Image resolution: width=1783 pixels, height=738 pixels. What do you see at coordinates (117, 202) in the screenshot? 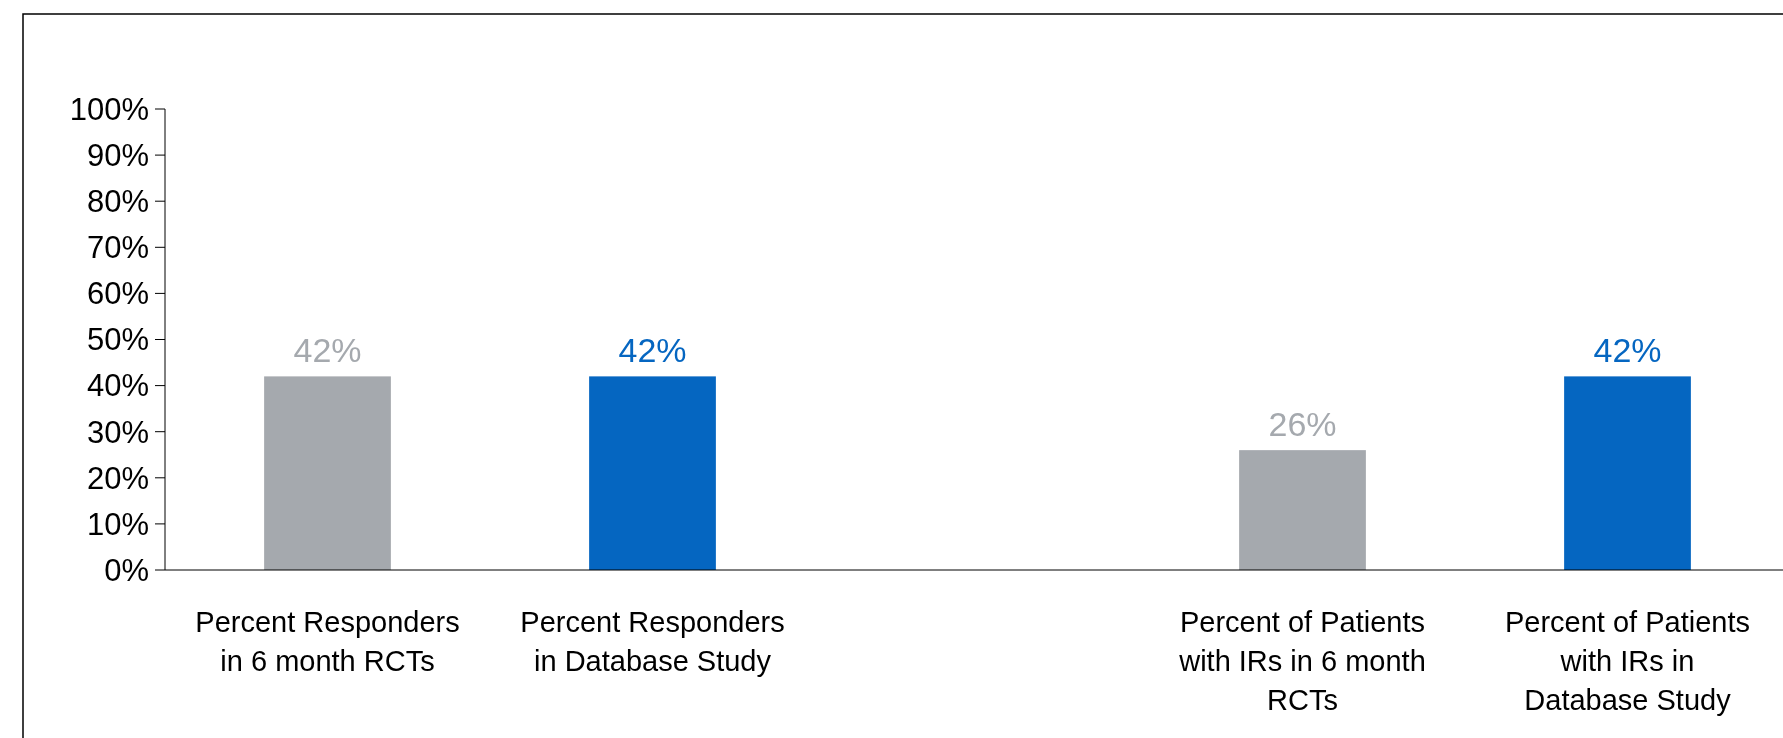
I see `y-tick-label: 80%` at bounding box center [117, 202].